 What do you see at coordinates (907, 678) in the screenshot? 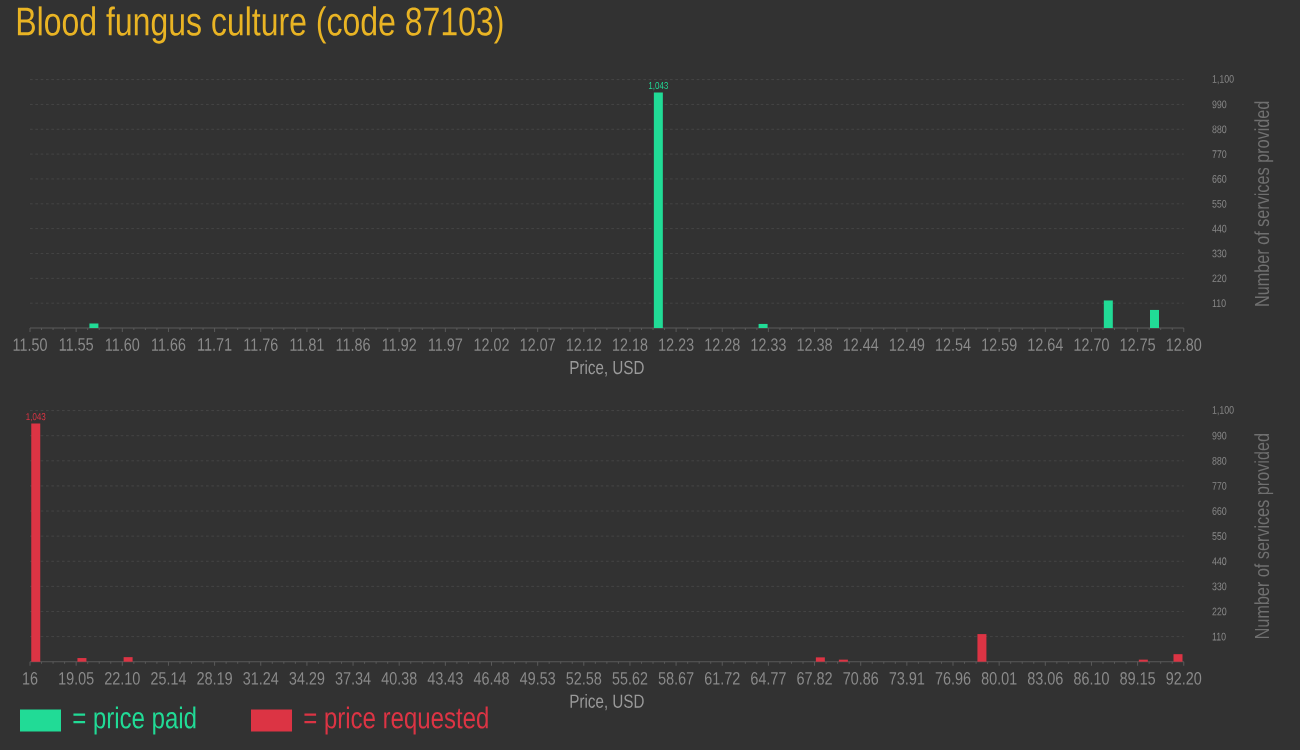
I see `x-tick-label: 73.91` at bounding box center [907, 678].